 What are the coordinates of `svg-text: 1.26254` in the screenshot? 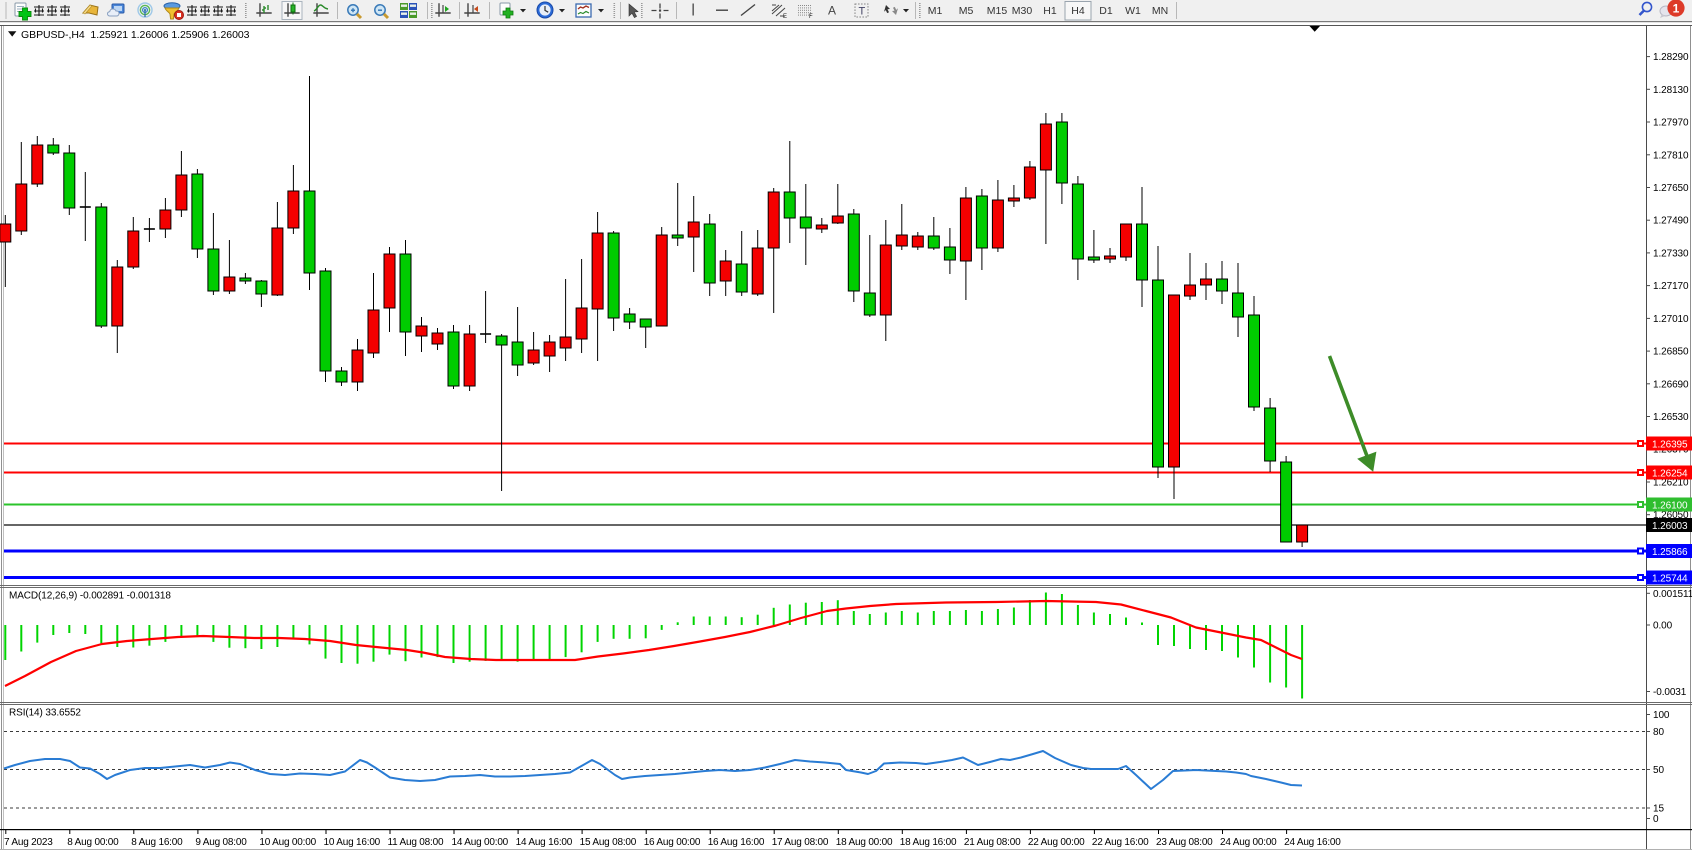 It's located at (1670, 473).